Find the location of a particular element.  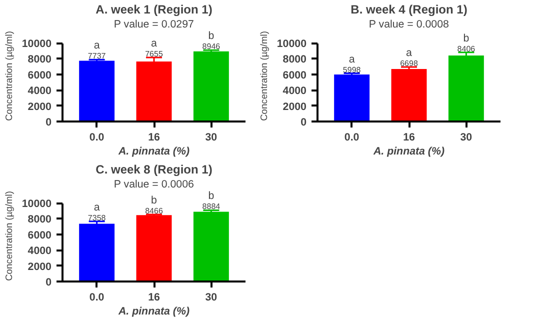

data-label: 8466 is located at coordinates (154, 211).